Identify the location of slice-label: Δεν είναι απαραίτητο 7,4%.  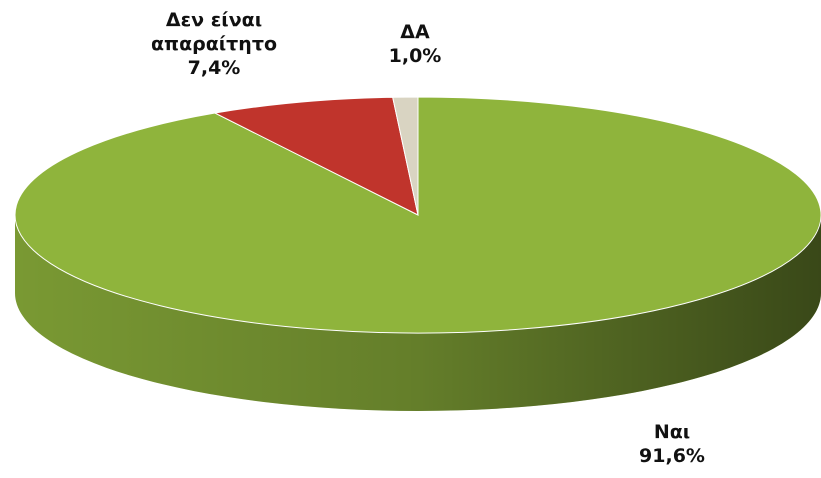
(214, 44).